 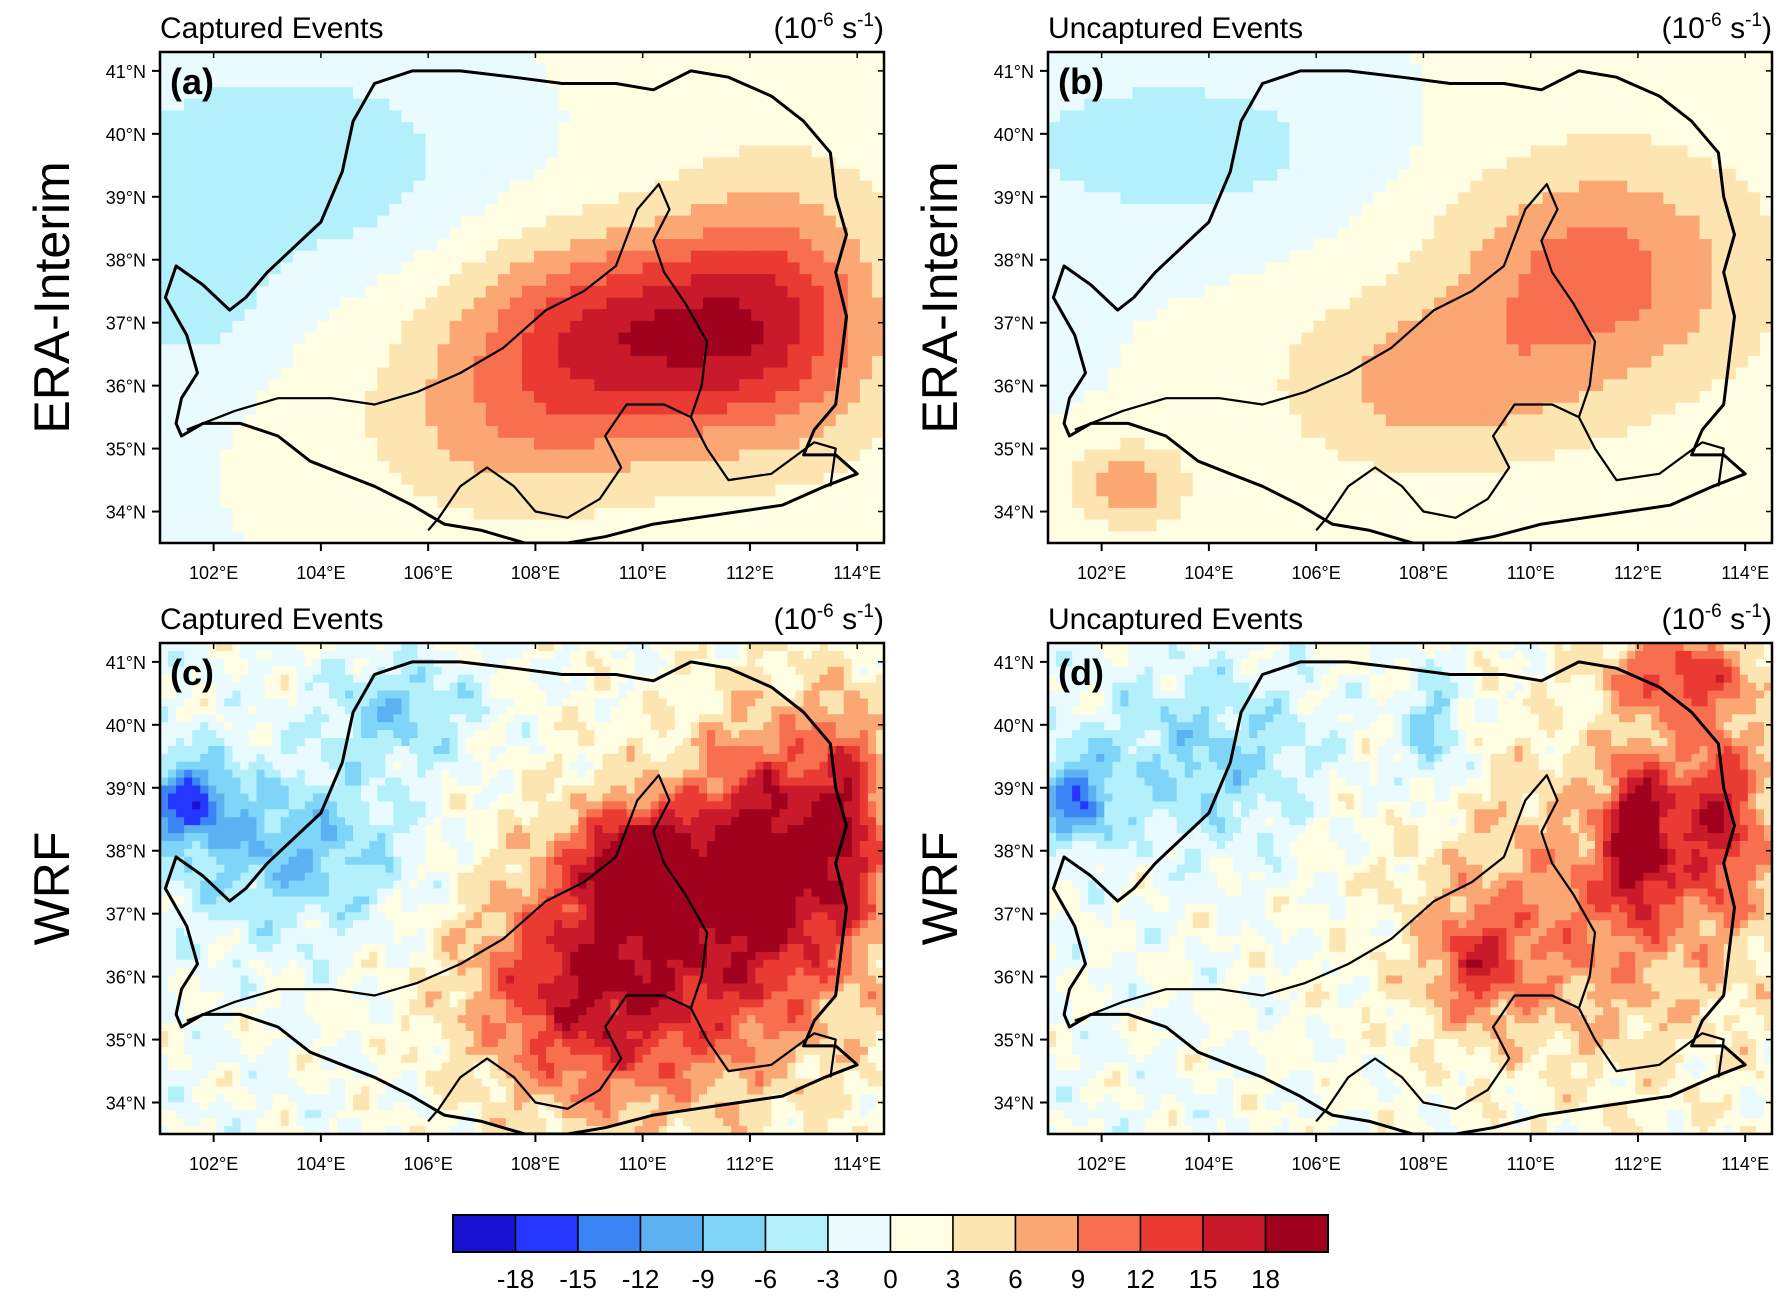 I want to click on colorbar: -18 -15 -12 -9 -6 -3 0 3 6 9 12 15 18, so click(x=890, y=1254).